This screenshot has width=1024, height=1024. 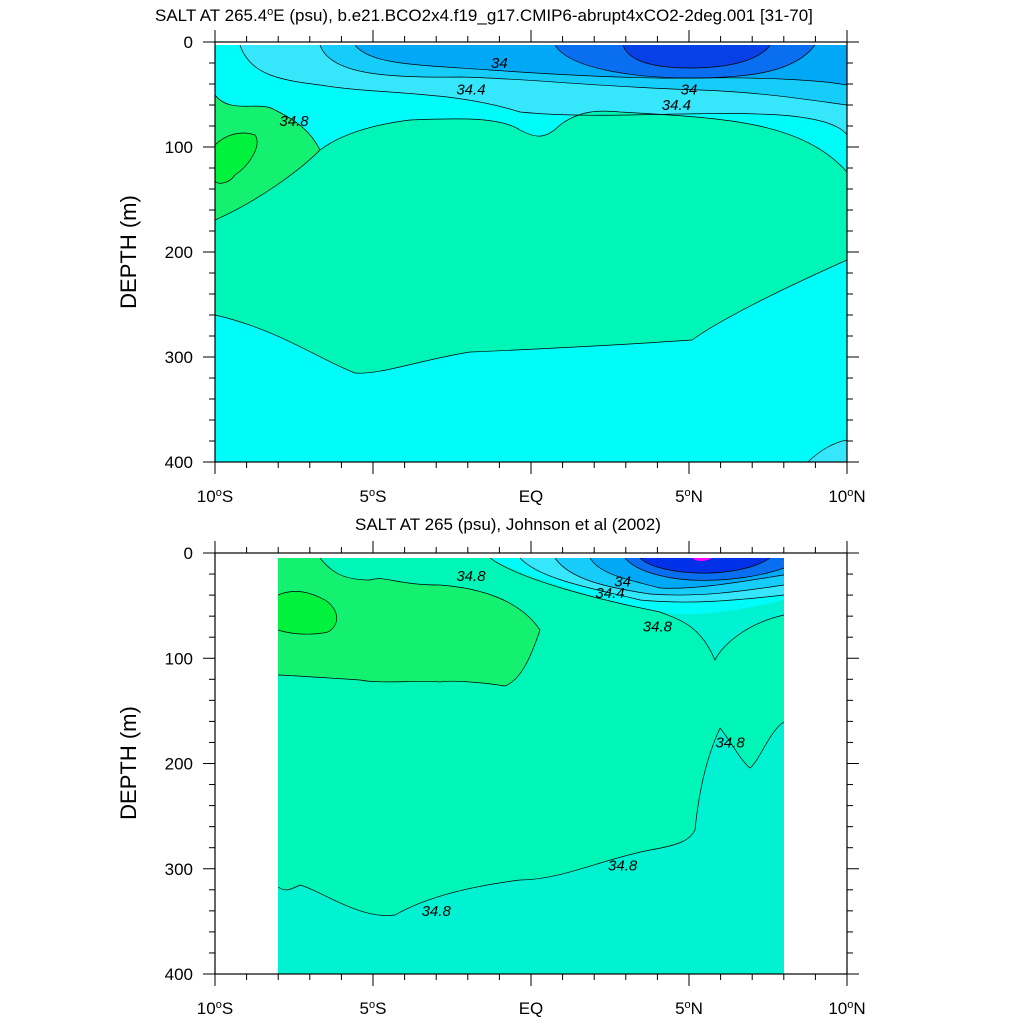 I want to click on top-region-35.2, so click(x=236, y=158).